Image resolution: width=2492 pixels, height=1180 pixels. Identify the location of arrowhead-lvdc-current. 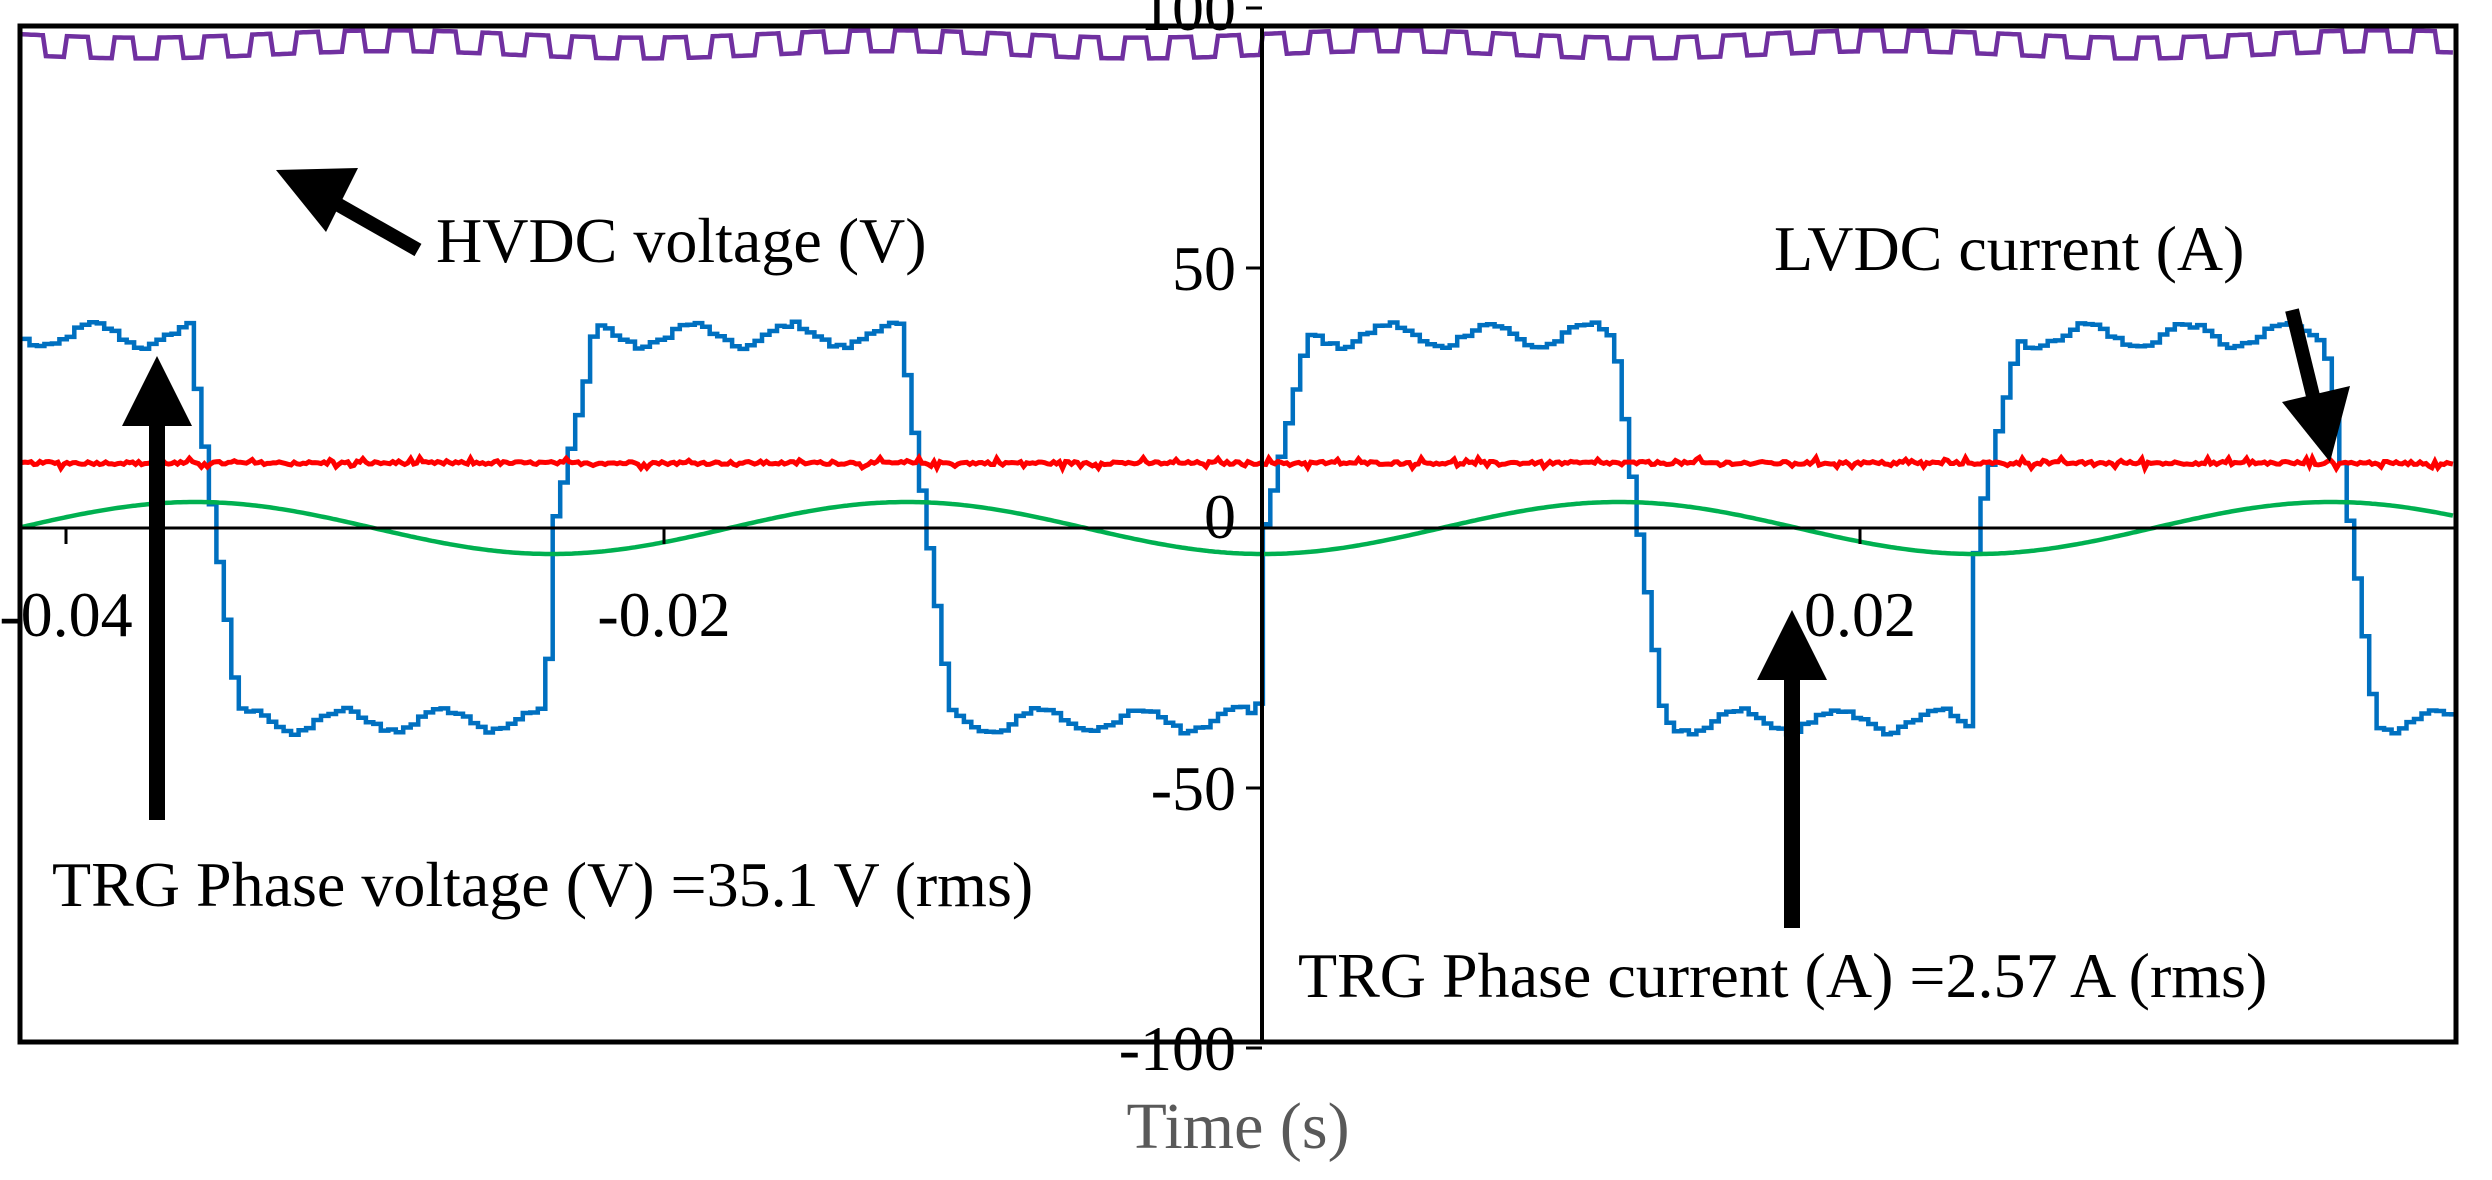
(2316, 424).